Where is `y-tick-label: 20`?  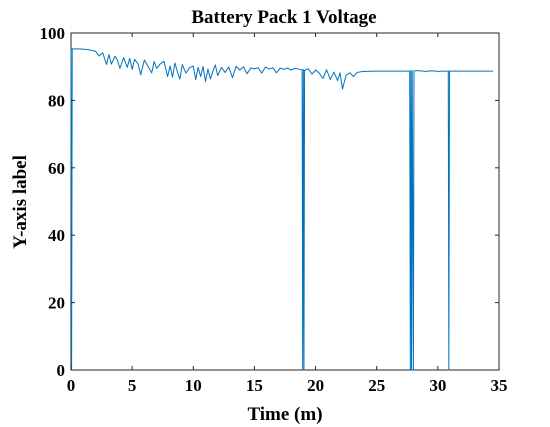
y-tick-label: 20 is located at coordinates (56, 303).